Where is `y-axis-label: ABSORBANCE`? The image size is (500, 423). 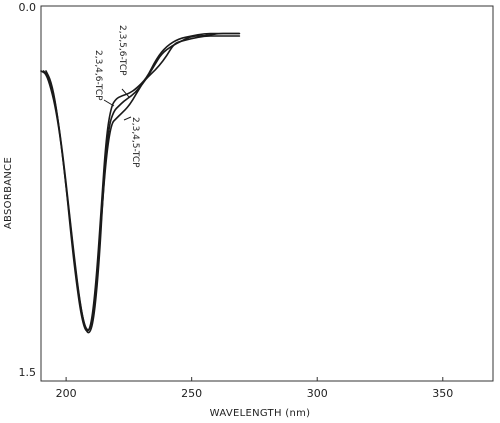 y-axis-label: ABSORBANCE is located at coordinates (8, 193).